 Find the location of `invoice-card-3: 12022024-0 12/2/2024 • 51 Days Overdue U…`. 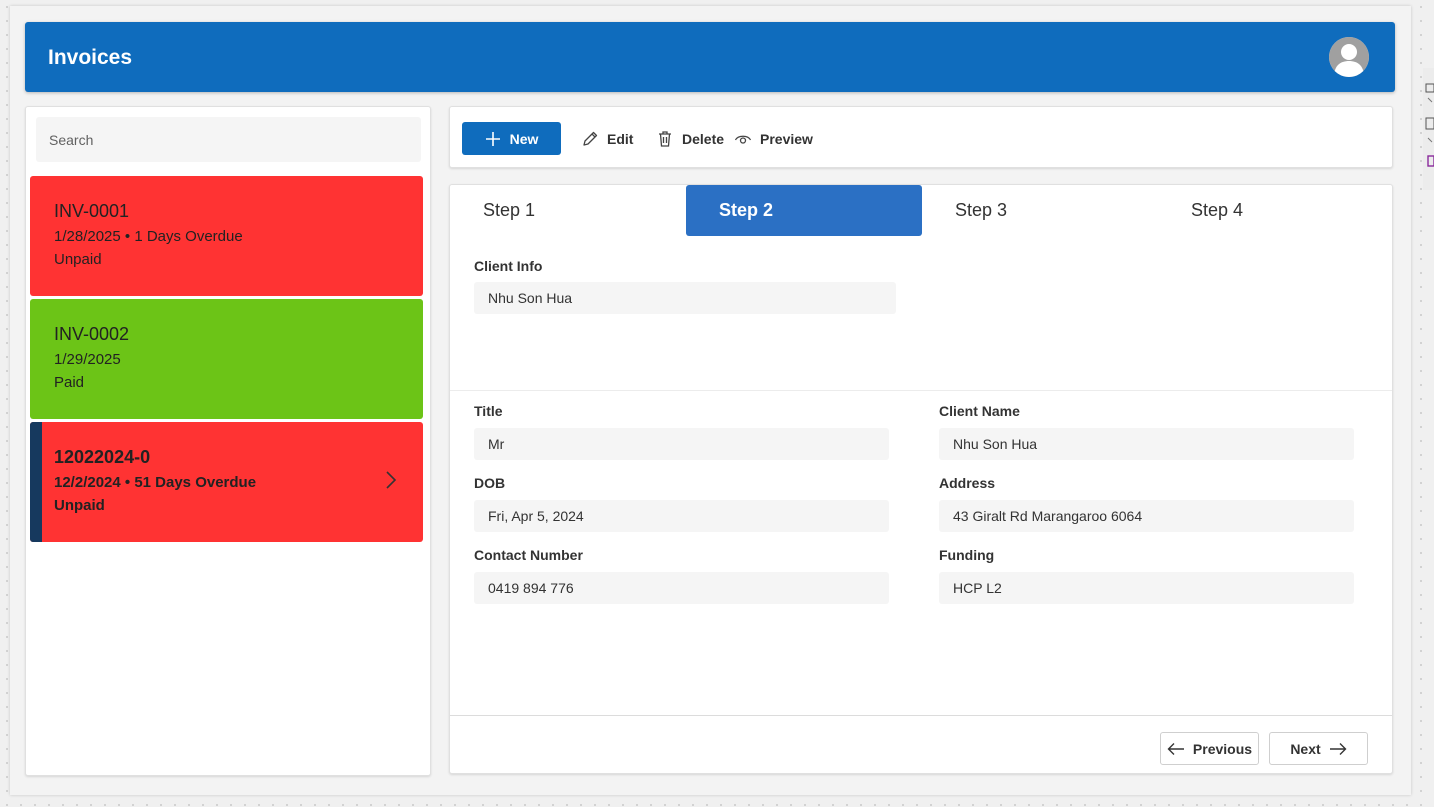

invoice-card-3: 12022024-0 12/2/2024 • 51 Days Overdue U… is located at coordinates (226, 482).